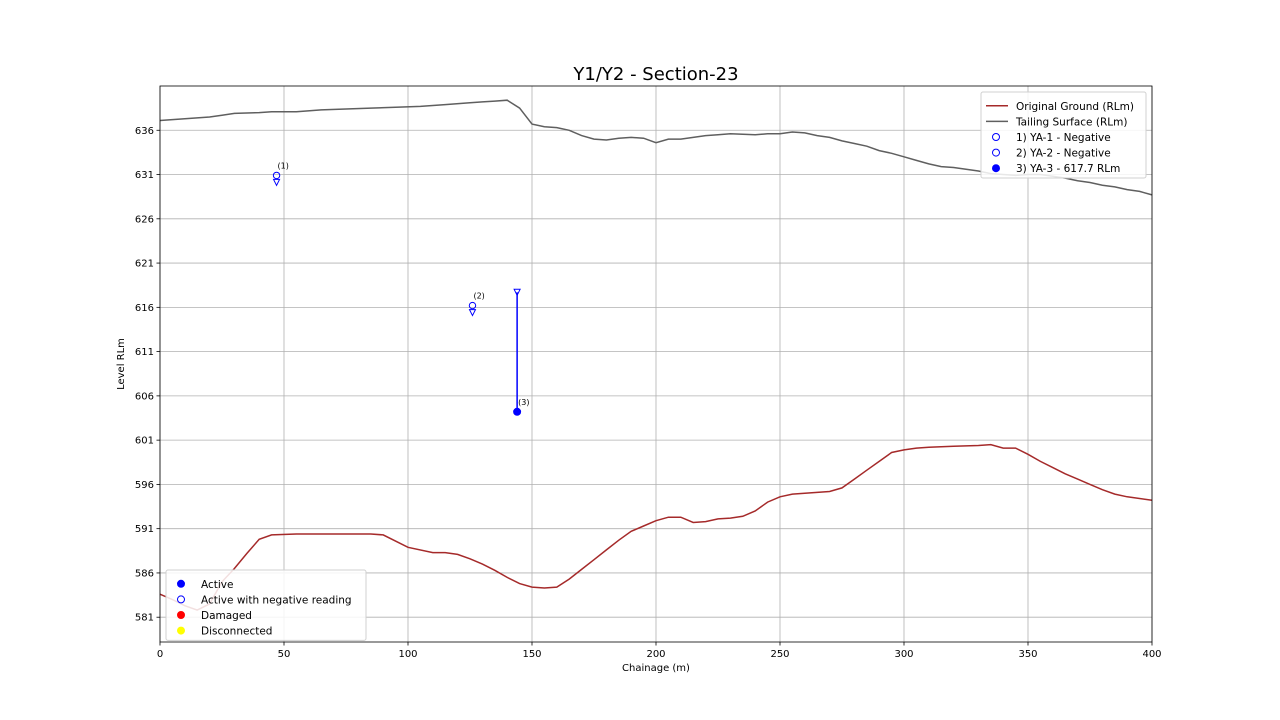 The width and height of the screenshot is (1280, 720). Describe the element at coordinates (144, 529) in the screenshot. I see `y-tick-label: 591` at that location.